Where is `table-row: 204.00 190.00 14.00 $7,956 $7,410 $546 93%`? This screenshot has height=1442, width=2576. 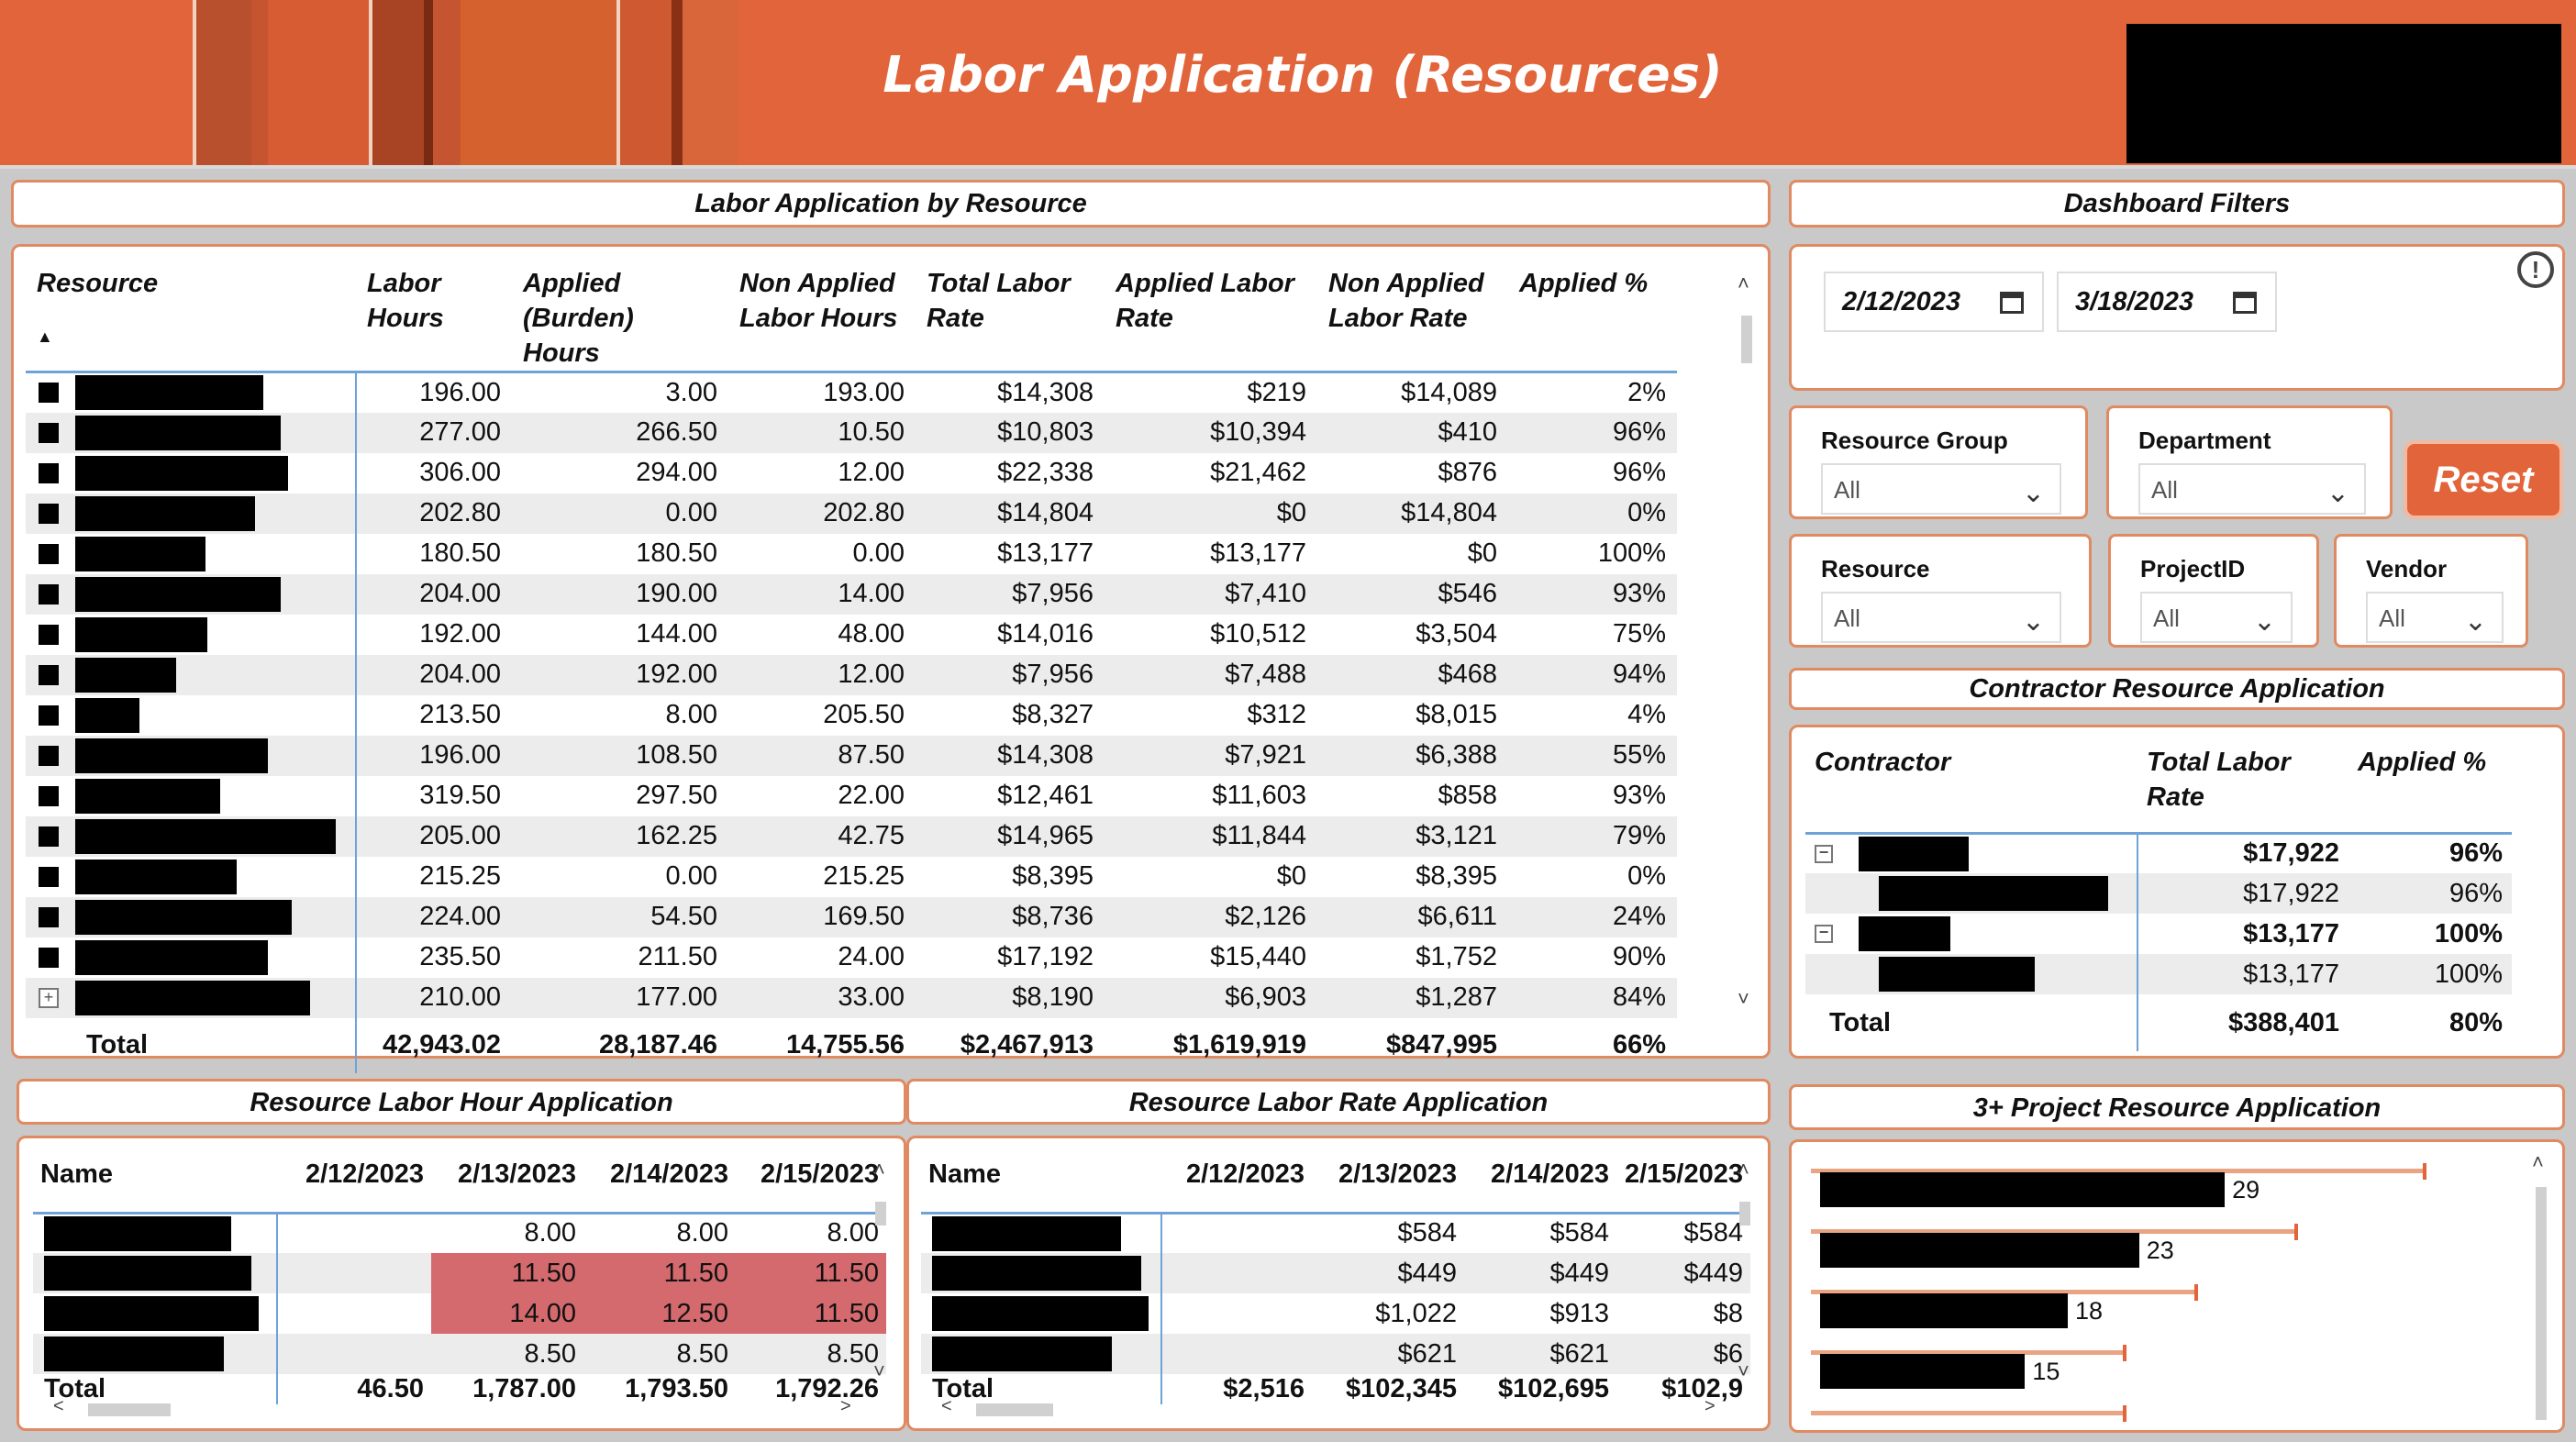
table-row: 204.00 190.00 14.00 $7,956 $7,410 $546 93% is located at coordinates (851, 594).